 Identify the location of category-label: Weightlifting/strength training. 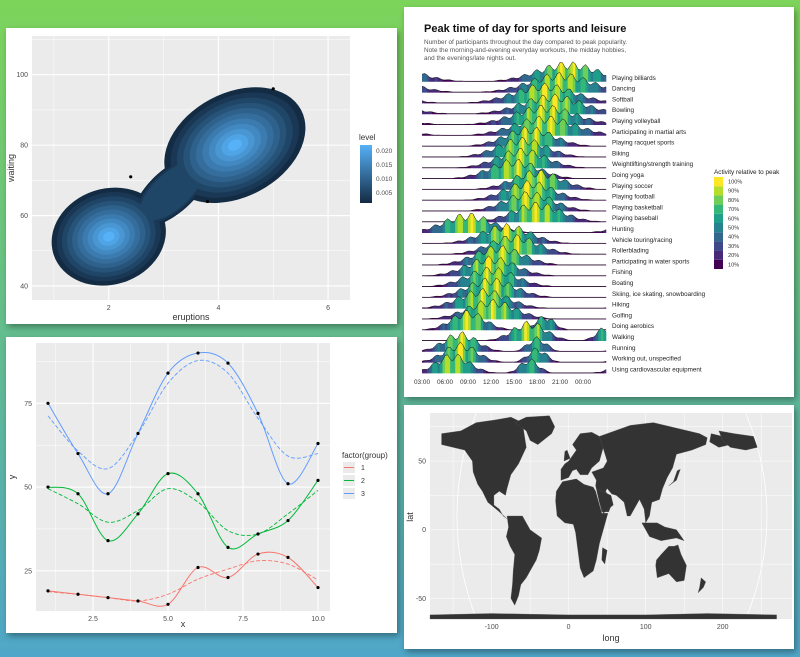
(653, 164).